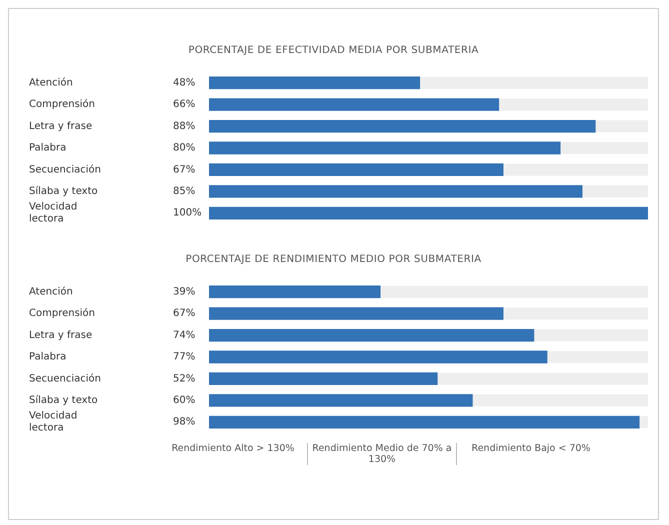 This screenshot has height=525, width=669. I want to click on data-label: 77%, so click(184, 357).